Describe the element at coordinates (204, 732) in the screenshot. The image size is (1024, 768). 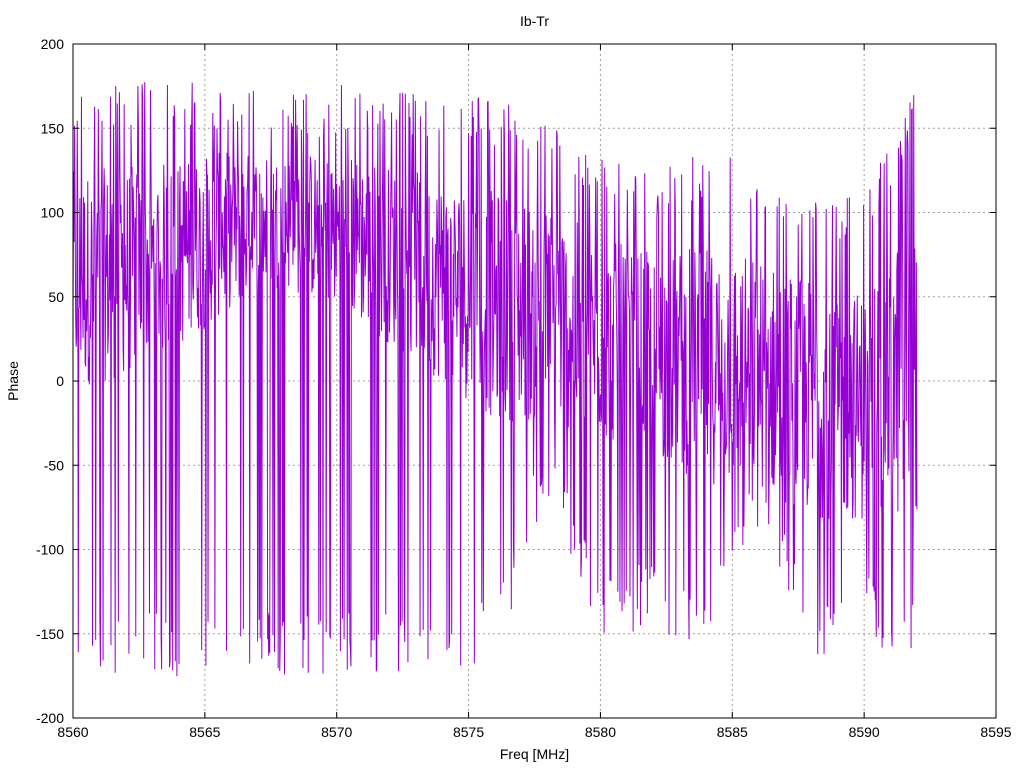
I see `x-tick-label: 8565` at that location.